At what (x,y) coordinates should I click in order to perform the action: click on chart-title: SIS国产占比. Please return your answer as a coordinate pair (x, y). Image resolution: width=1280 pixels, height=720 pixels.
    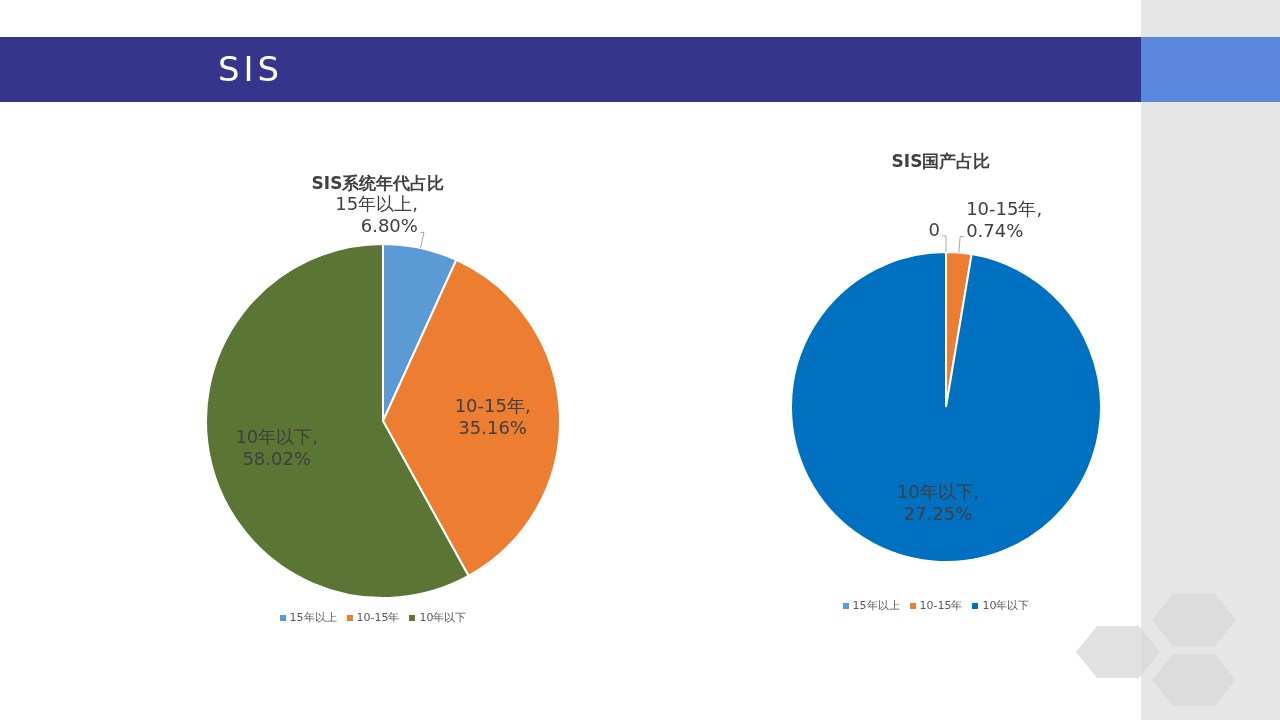
    Looking at the image, I should click on (941, 161).